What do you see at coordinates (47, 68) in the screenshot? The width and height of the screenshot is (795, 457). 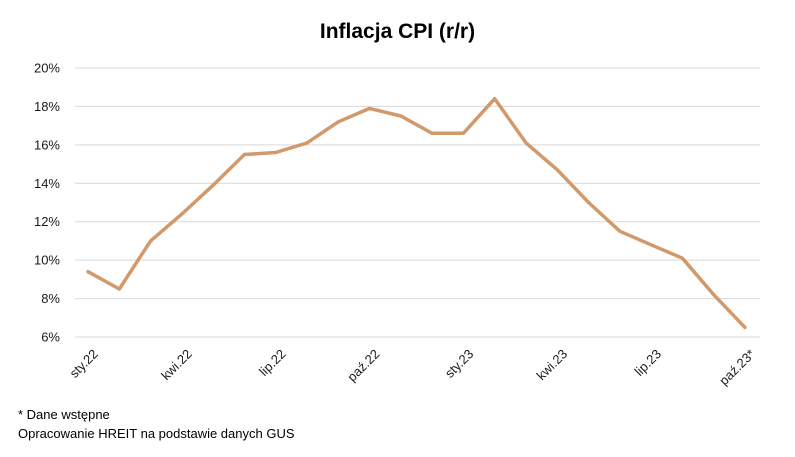 I see `y-tick-label: 20%` at bounding box center [47, 68].